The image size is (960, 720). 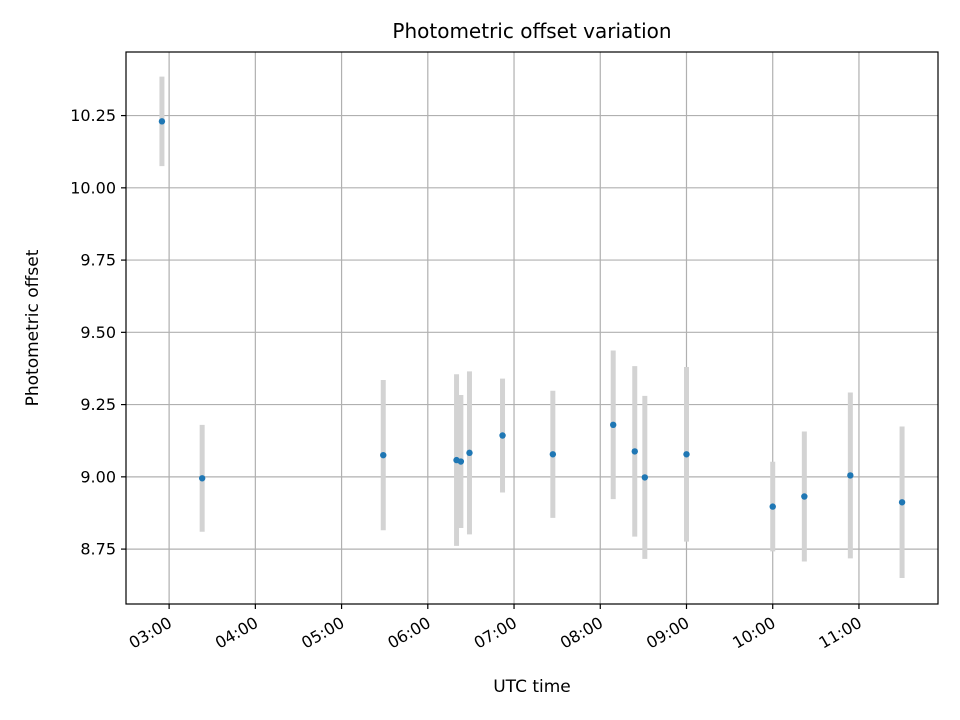 I want to click on y-tick-label: 9.75, so click(x=98, y=260).